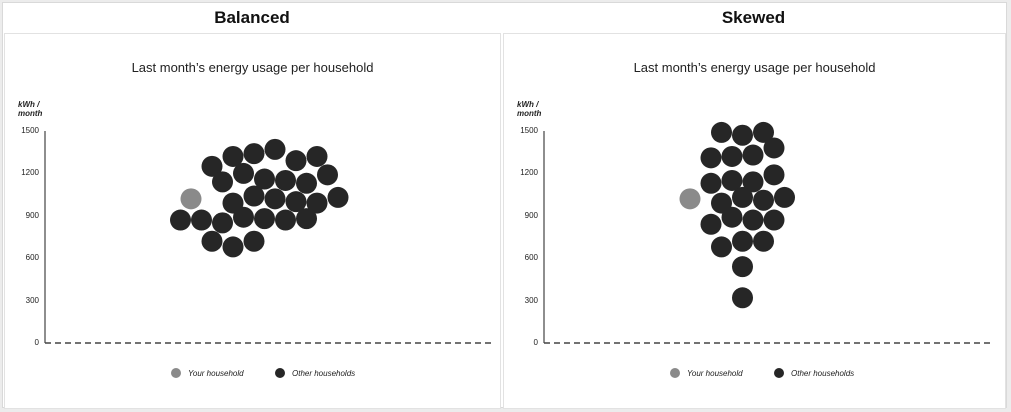  What do you see at coordinates (753, 17) in the screenshot?
I see `panel-header-skewed: Skewed` at bounding box center [753, 17].